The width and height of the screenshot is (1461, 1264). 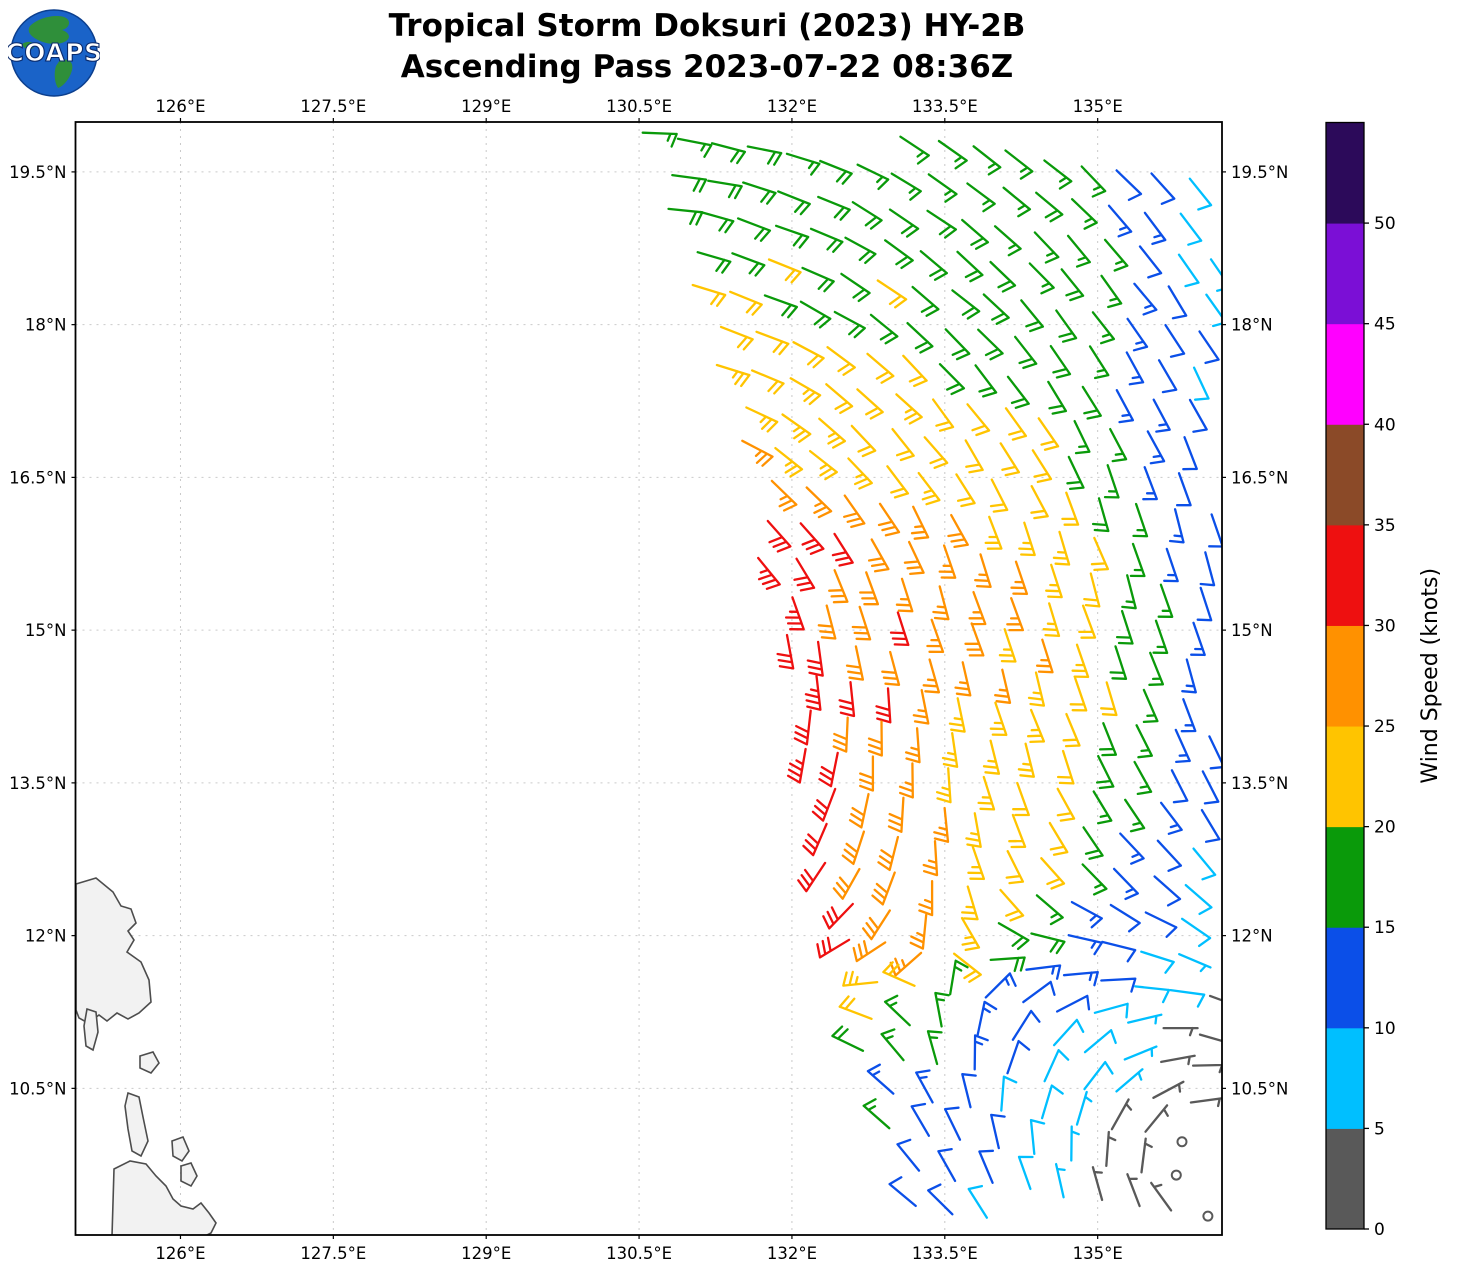 I want to click on logo-continent-south, so click(x=63, y=73).